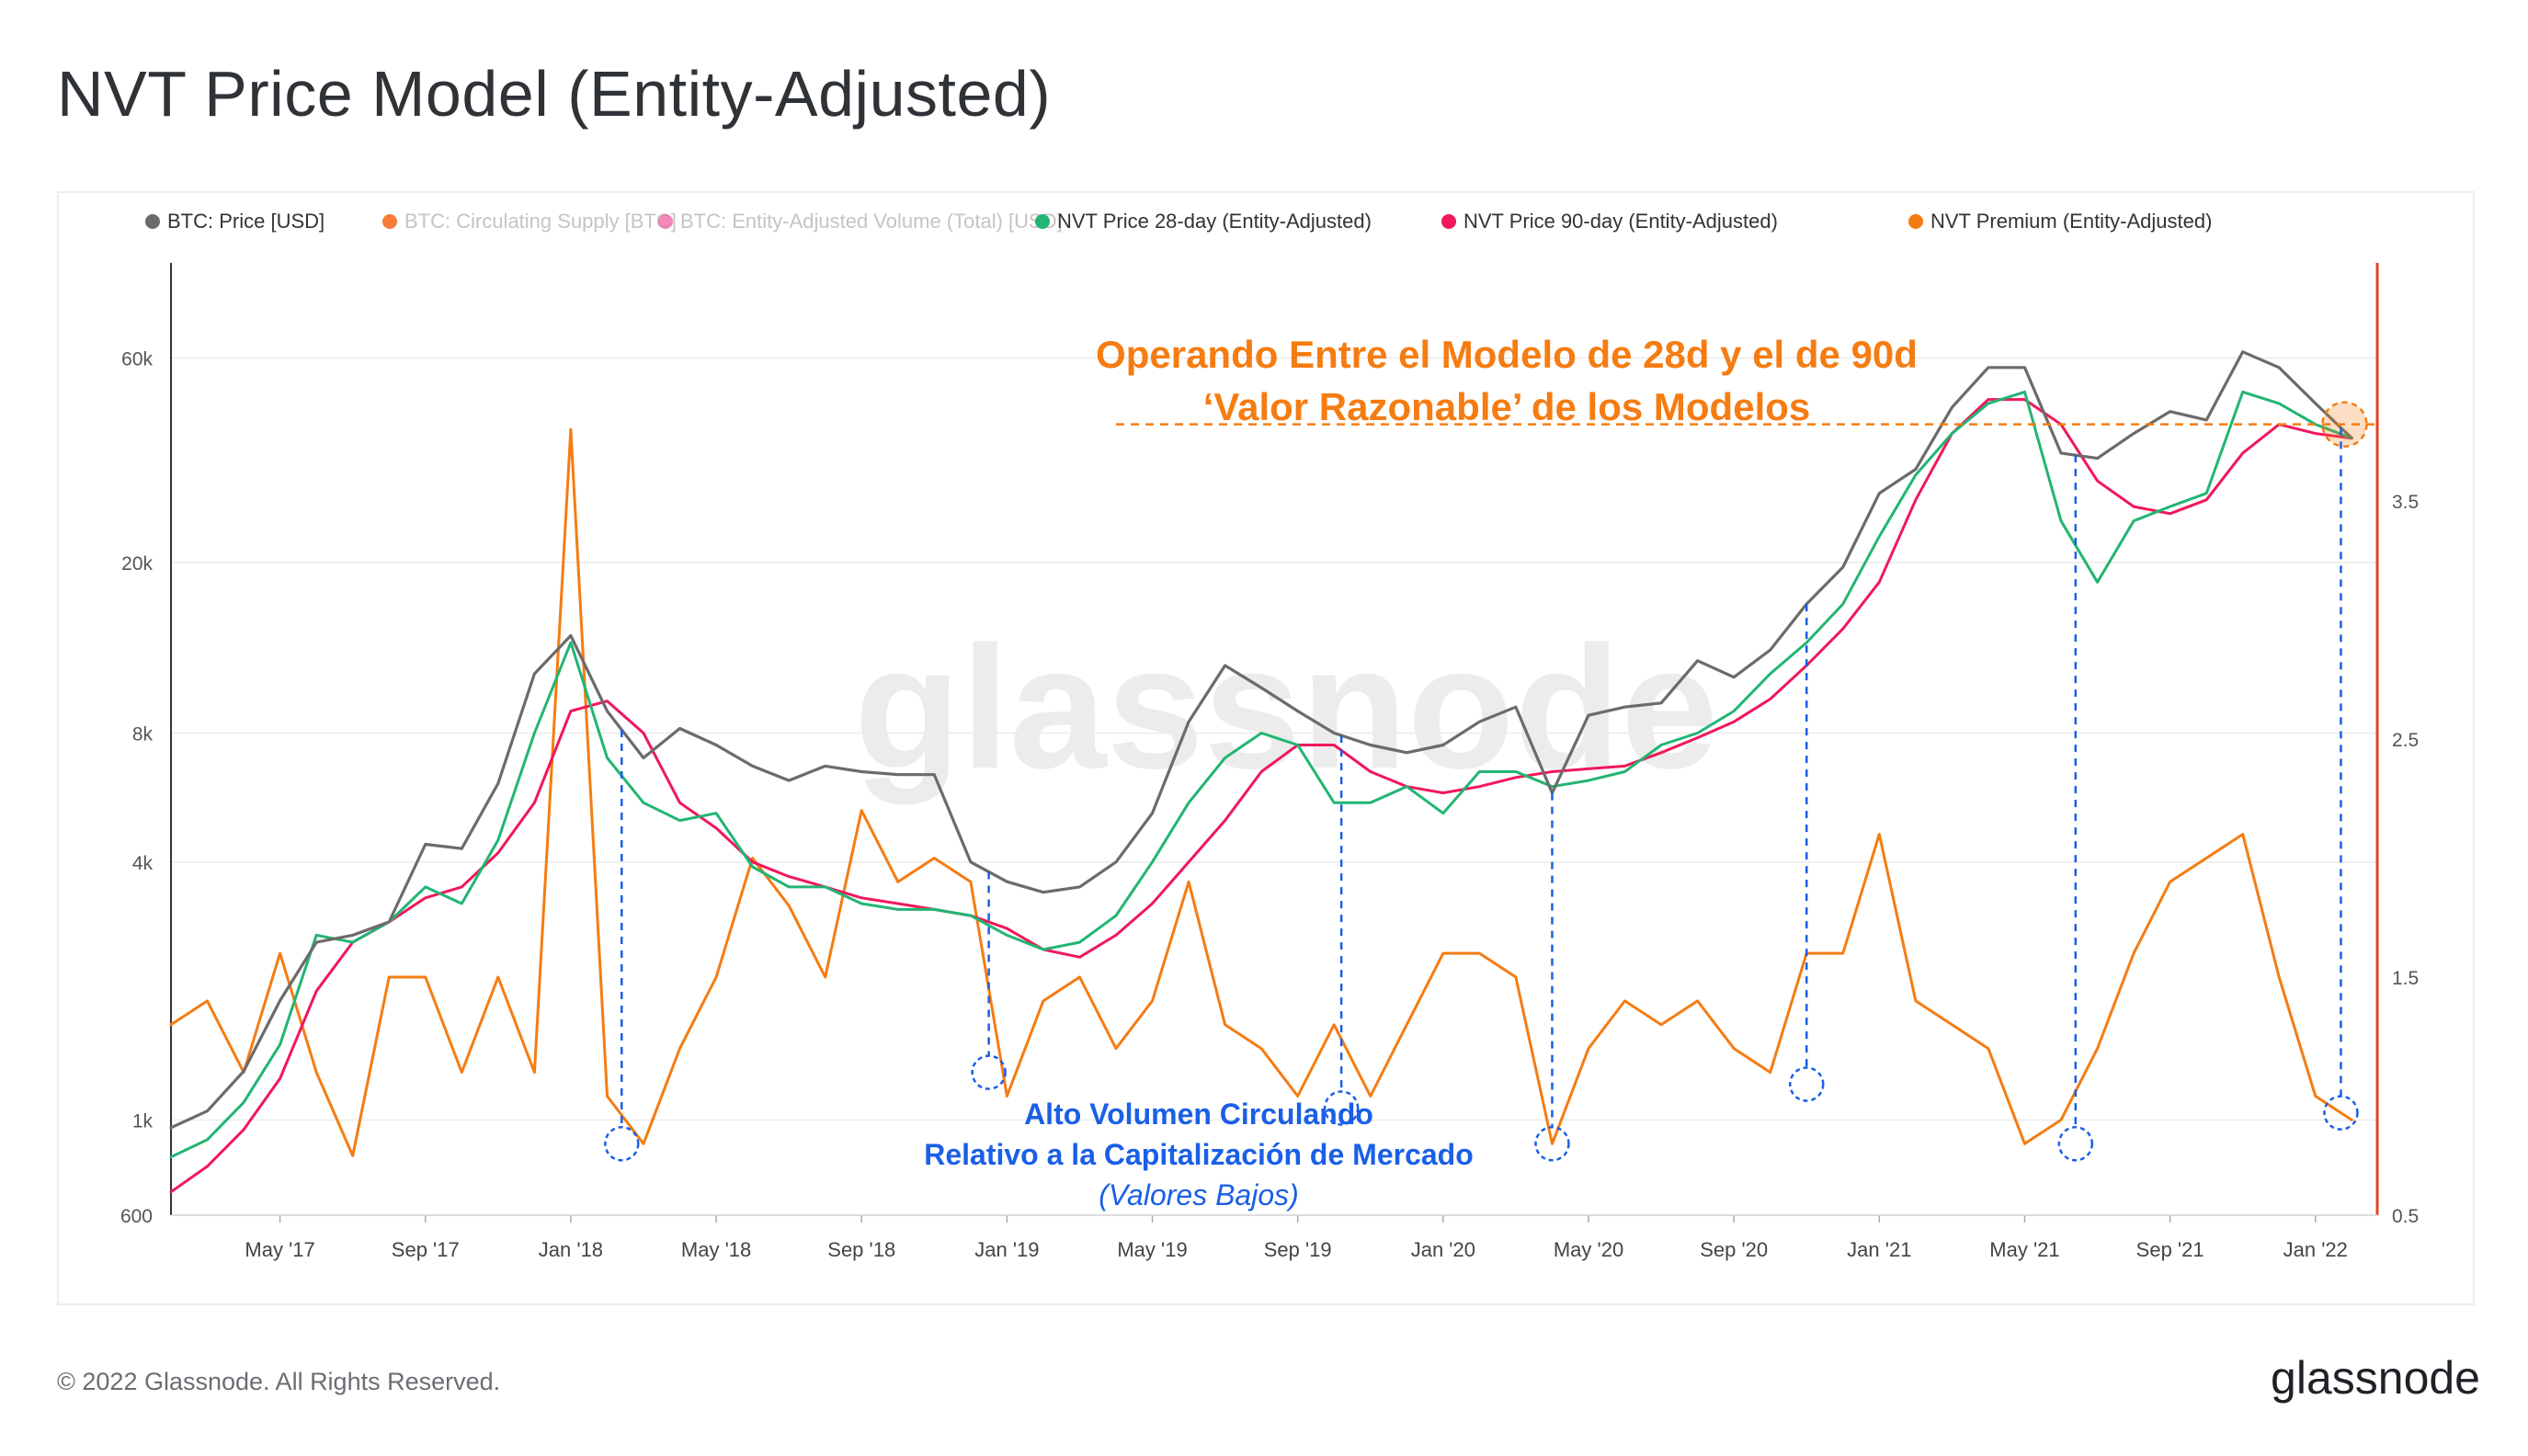 Image resolution: width=2528 pixels, height=1456 pixels. I want to click on x-tick-label: May '21, so click(2024, 1249).